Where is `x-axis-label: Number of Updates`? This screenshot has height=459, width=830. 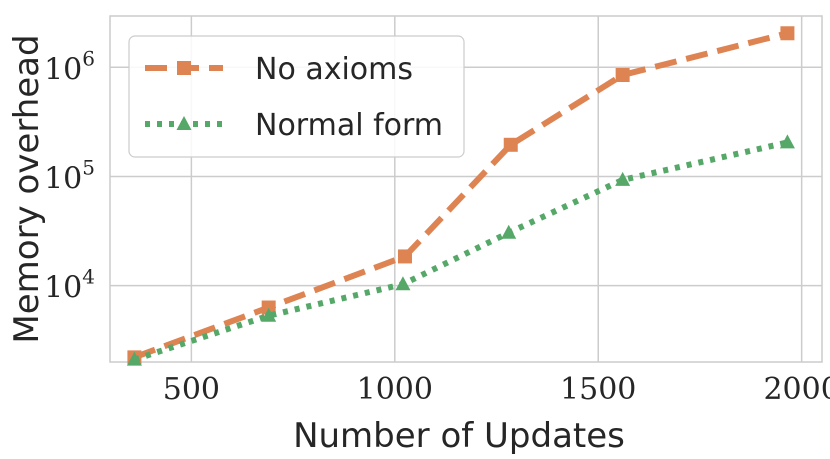 x-axis-label: Number of Updates is located at coordinates (459, 436).